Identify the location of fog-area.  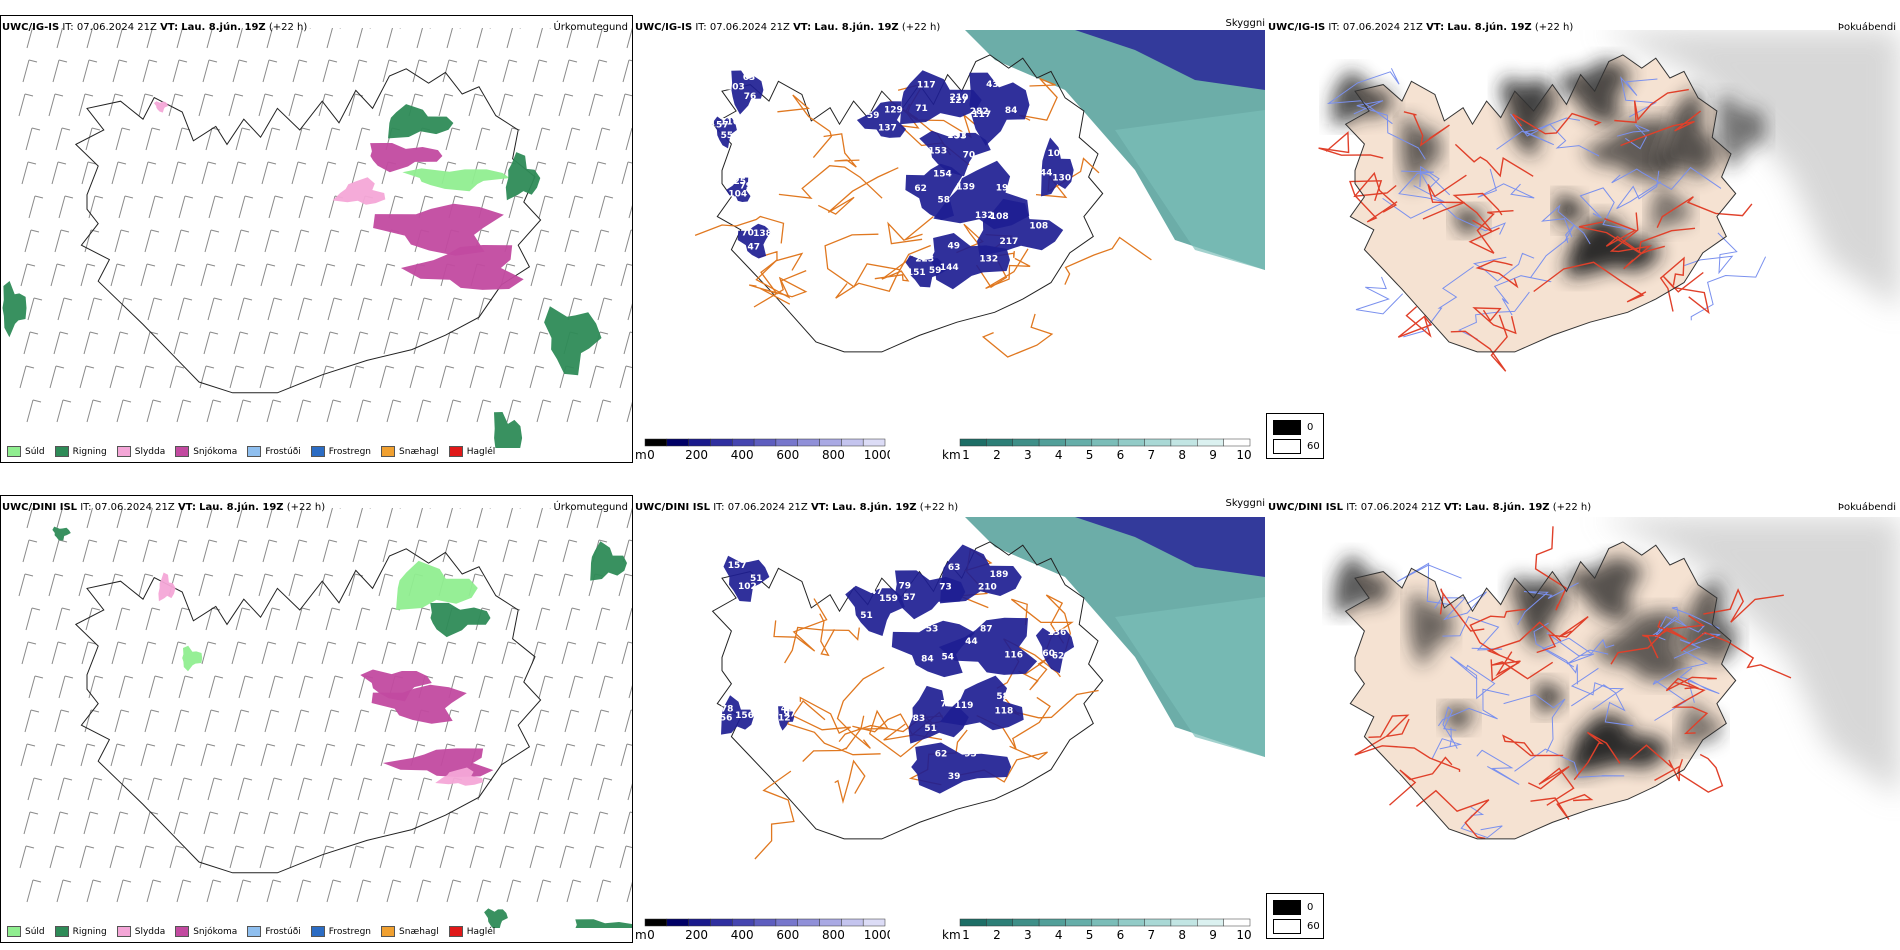
(1528, 116).